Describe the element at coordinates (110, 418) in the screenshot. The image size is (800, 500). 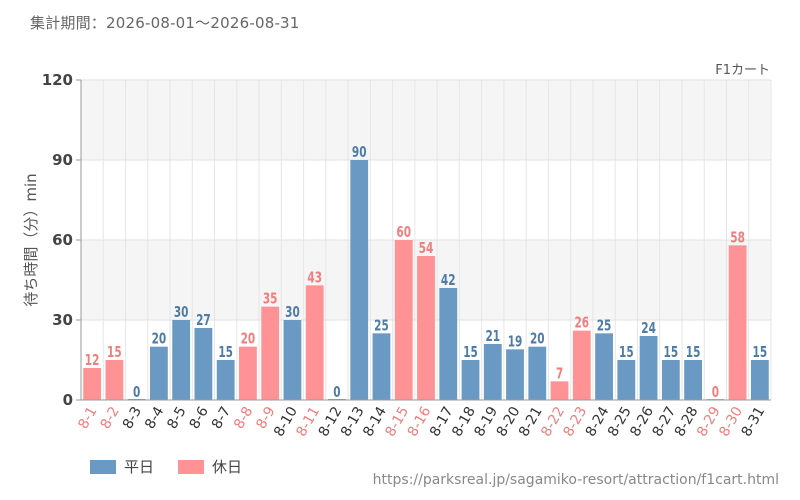
I see `x-tick-label: 8-2` at that location.